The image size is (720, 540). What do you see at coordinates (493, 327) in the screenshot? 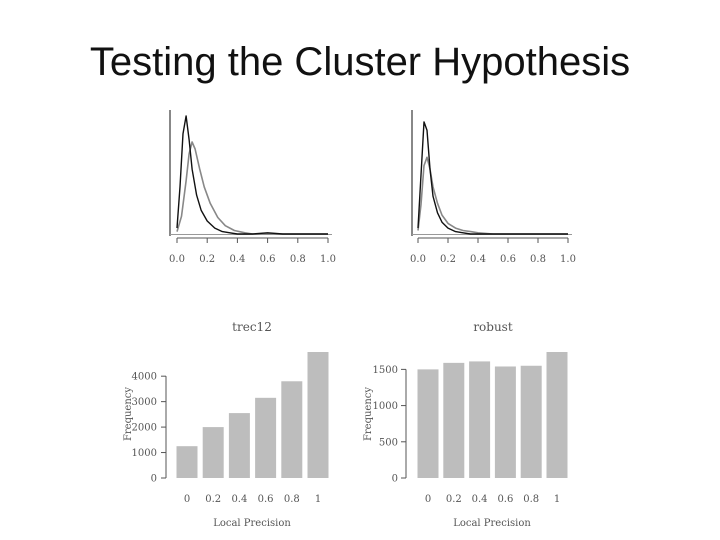
I see `chart-title: robust` at bounding box center [493, 327].